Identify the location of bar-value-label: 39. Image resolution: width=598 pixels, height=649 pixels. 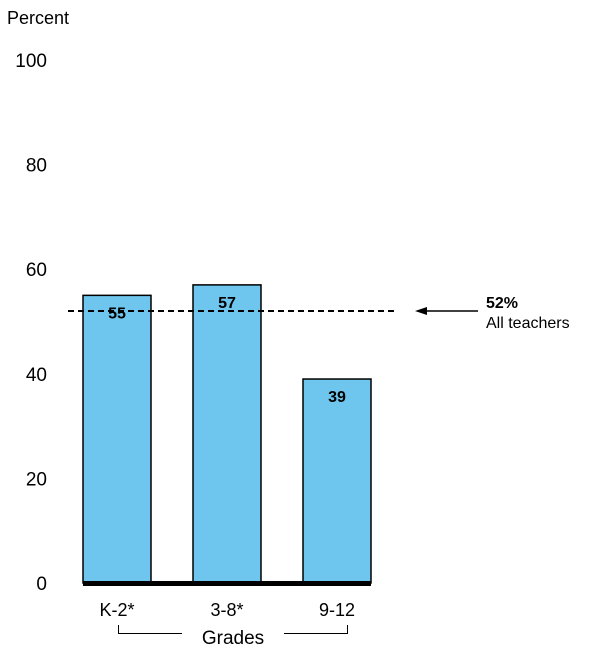
(337, 397).